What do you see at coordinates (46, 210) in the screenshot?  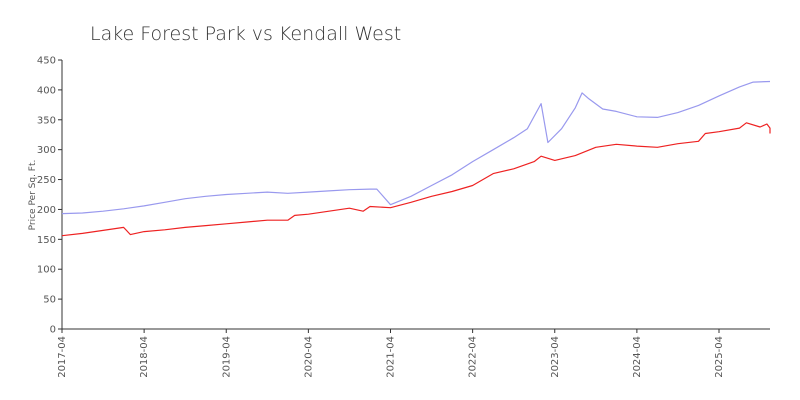 I see `y-tick-label: 200` at bounding box center [46, 210].